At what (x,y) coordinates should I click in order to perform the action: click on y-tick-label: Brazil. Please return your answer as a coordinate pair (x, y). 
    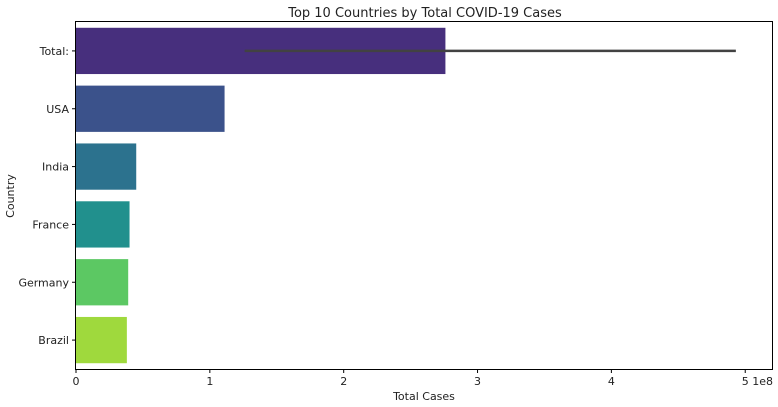
    Looking at the image, I should click on (53, 340).